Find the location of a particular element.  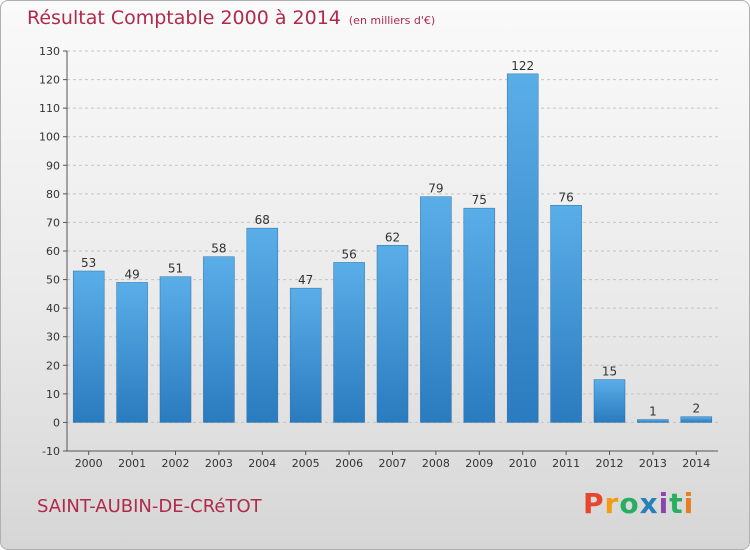

value-label-2012: 15 is located at coordinates (609, 372).